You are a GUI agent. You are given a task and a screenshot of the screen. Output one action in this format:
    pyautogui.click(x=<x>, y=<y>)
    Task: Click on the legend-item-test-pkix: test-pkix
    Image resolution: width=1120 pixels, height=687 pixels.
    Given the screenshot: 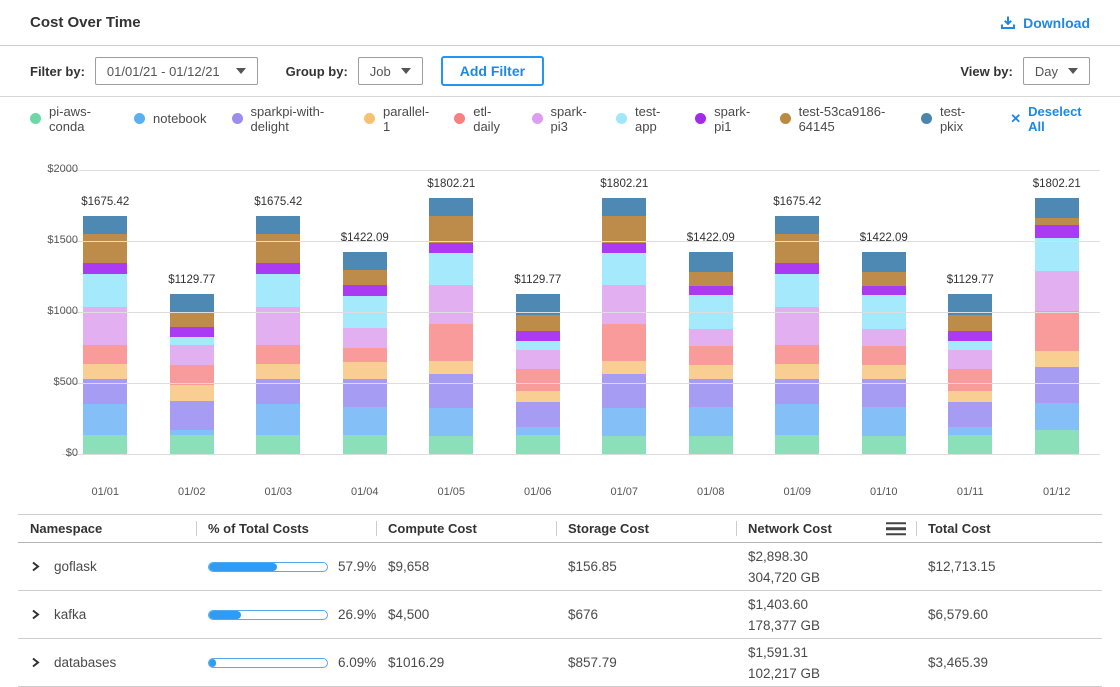 What is the action you would take?
    pyautogui.click(x=948, y=119)
    